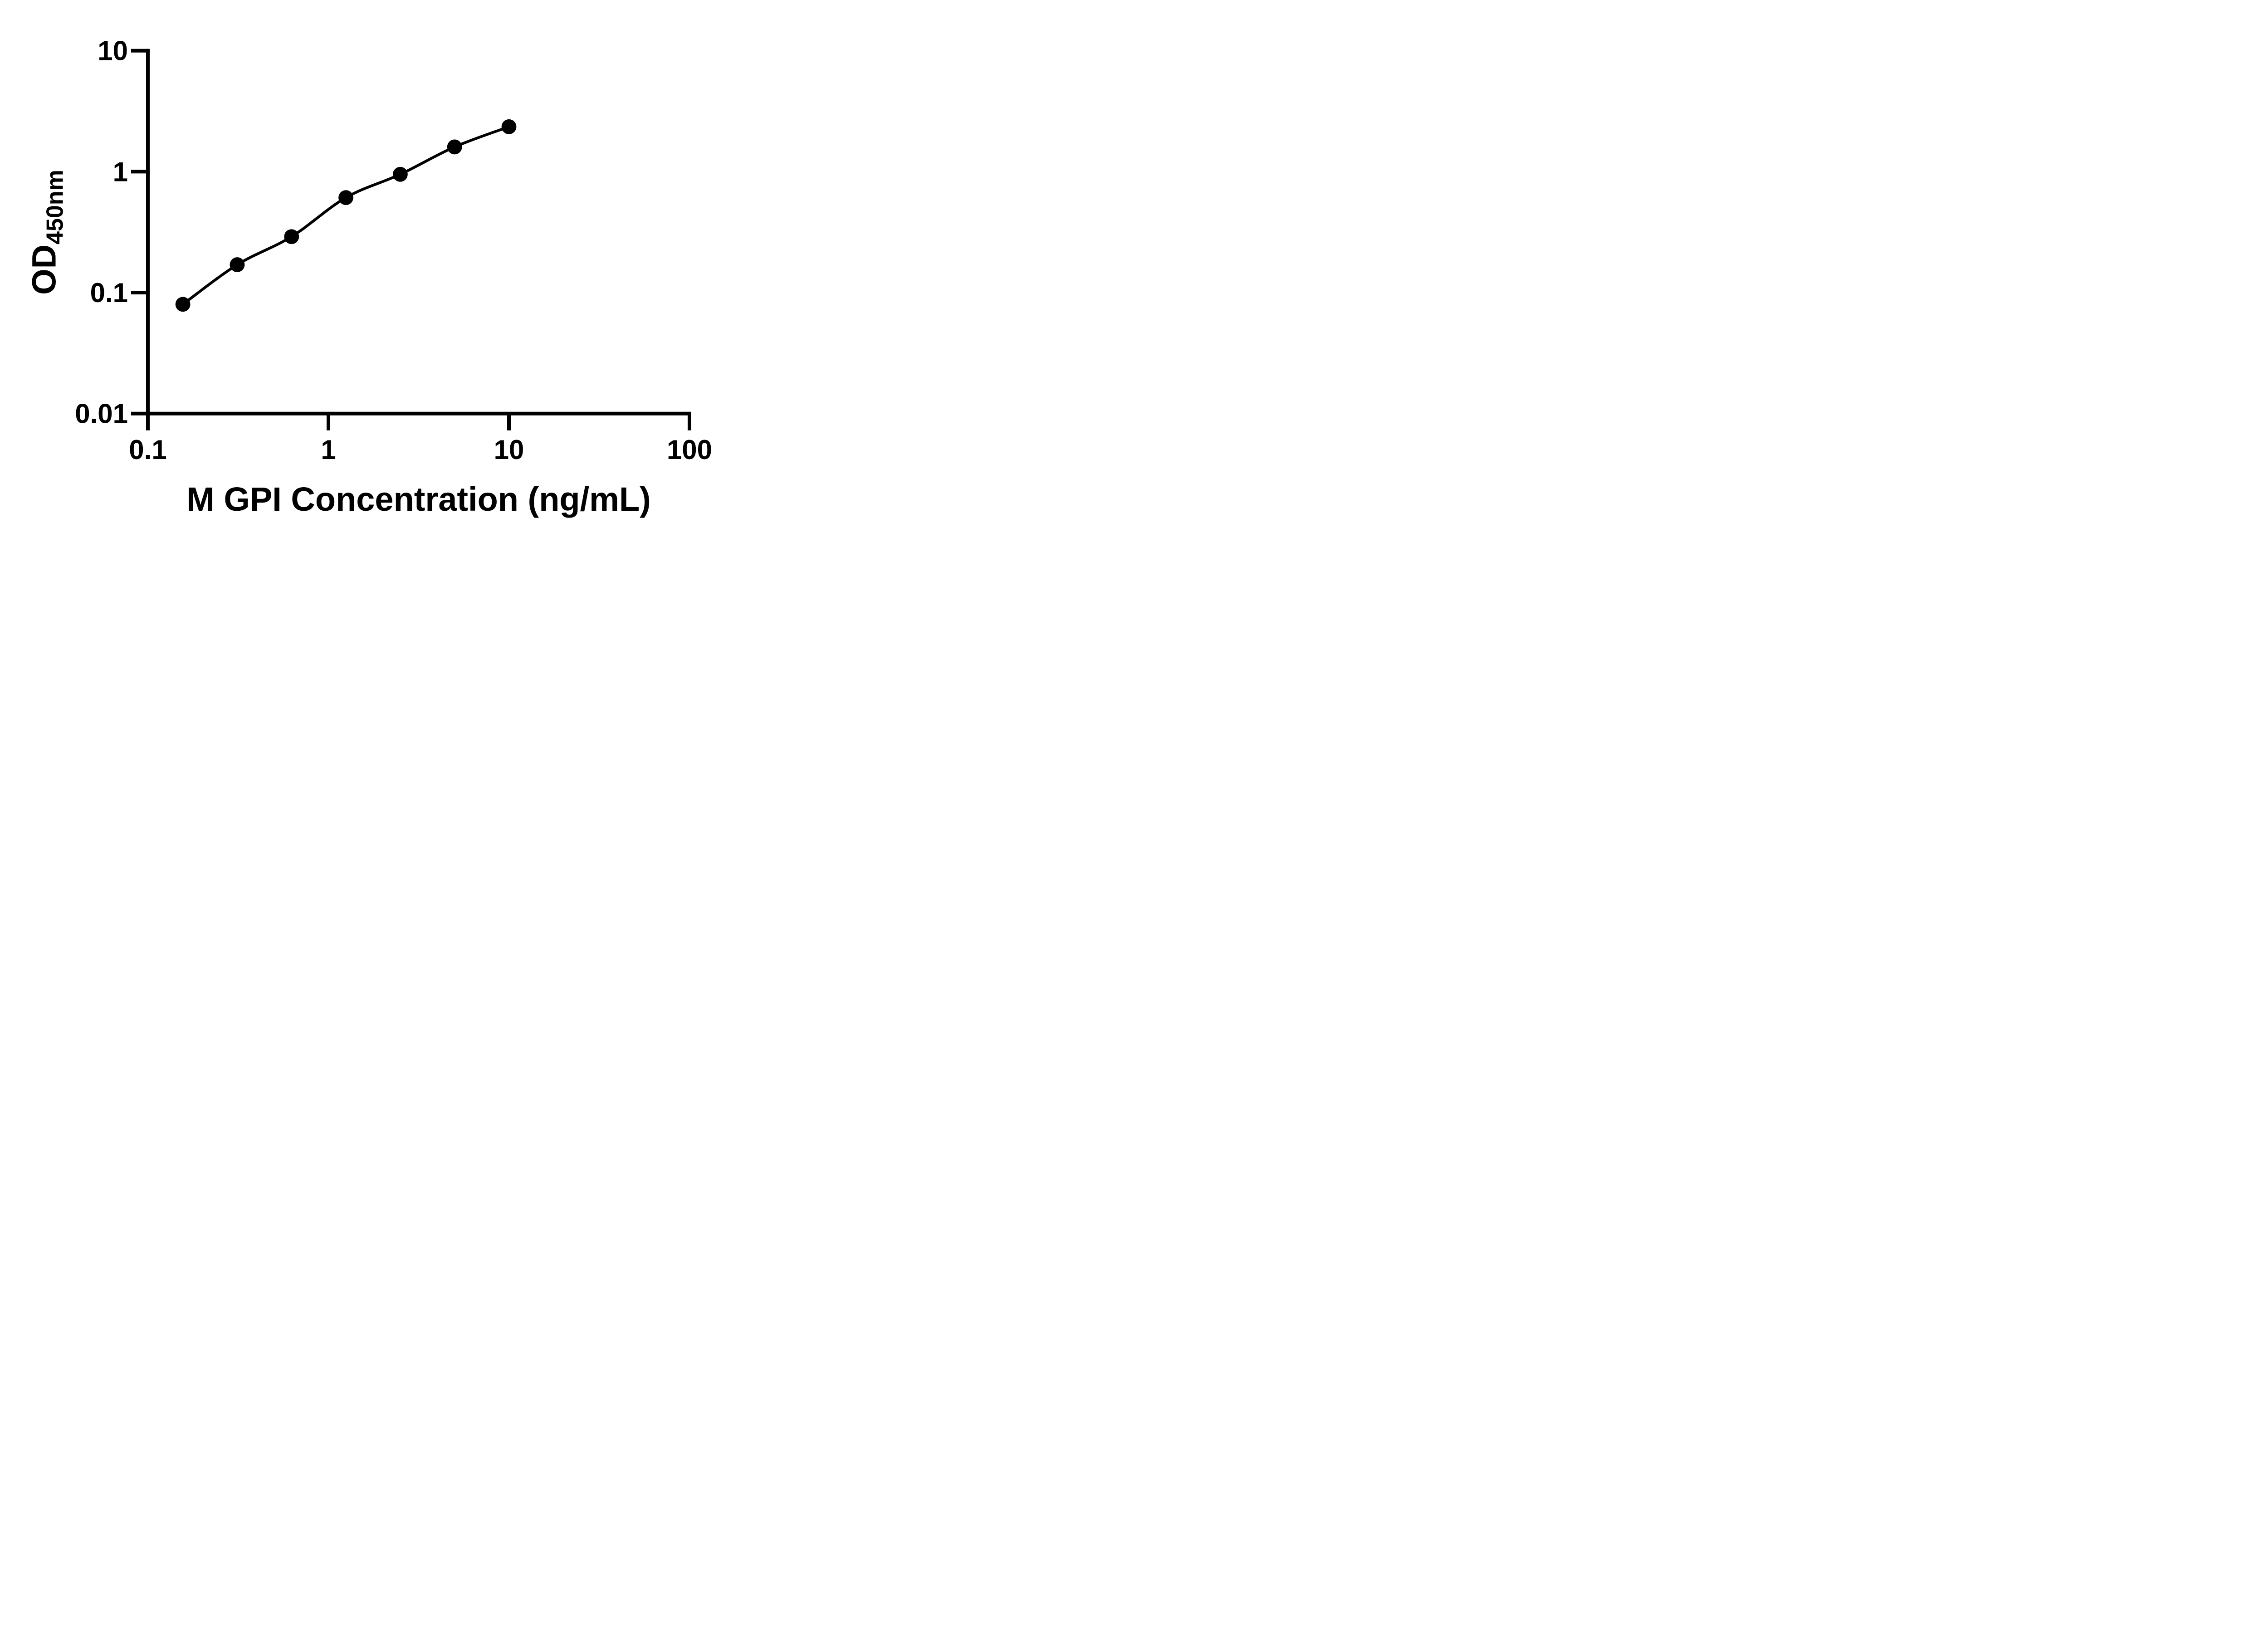 This screenshot has width=2268, height=1633. Describe the element at coordinates (101, 414) in the screenshot. I see `y-tick-label: 0.01` at that location.